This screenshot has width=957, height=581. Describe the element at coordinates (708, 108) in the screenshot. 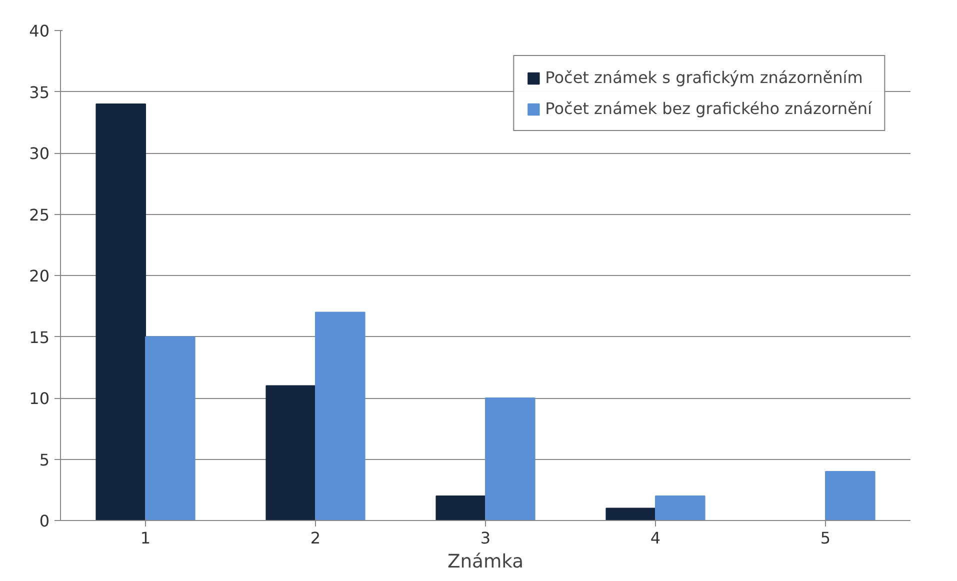

I see `legend-label: Počet známek bez grafického znázornění` at that location.